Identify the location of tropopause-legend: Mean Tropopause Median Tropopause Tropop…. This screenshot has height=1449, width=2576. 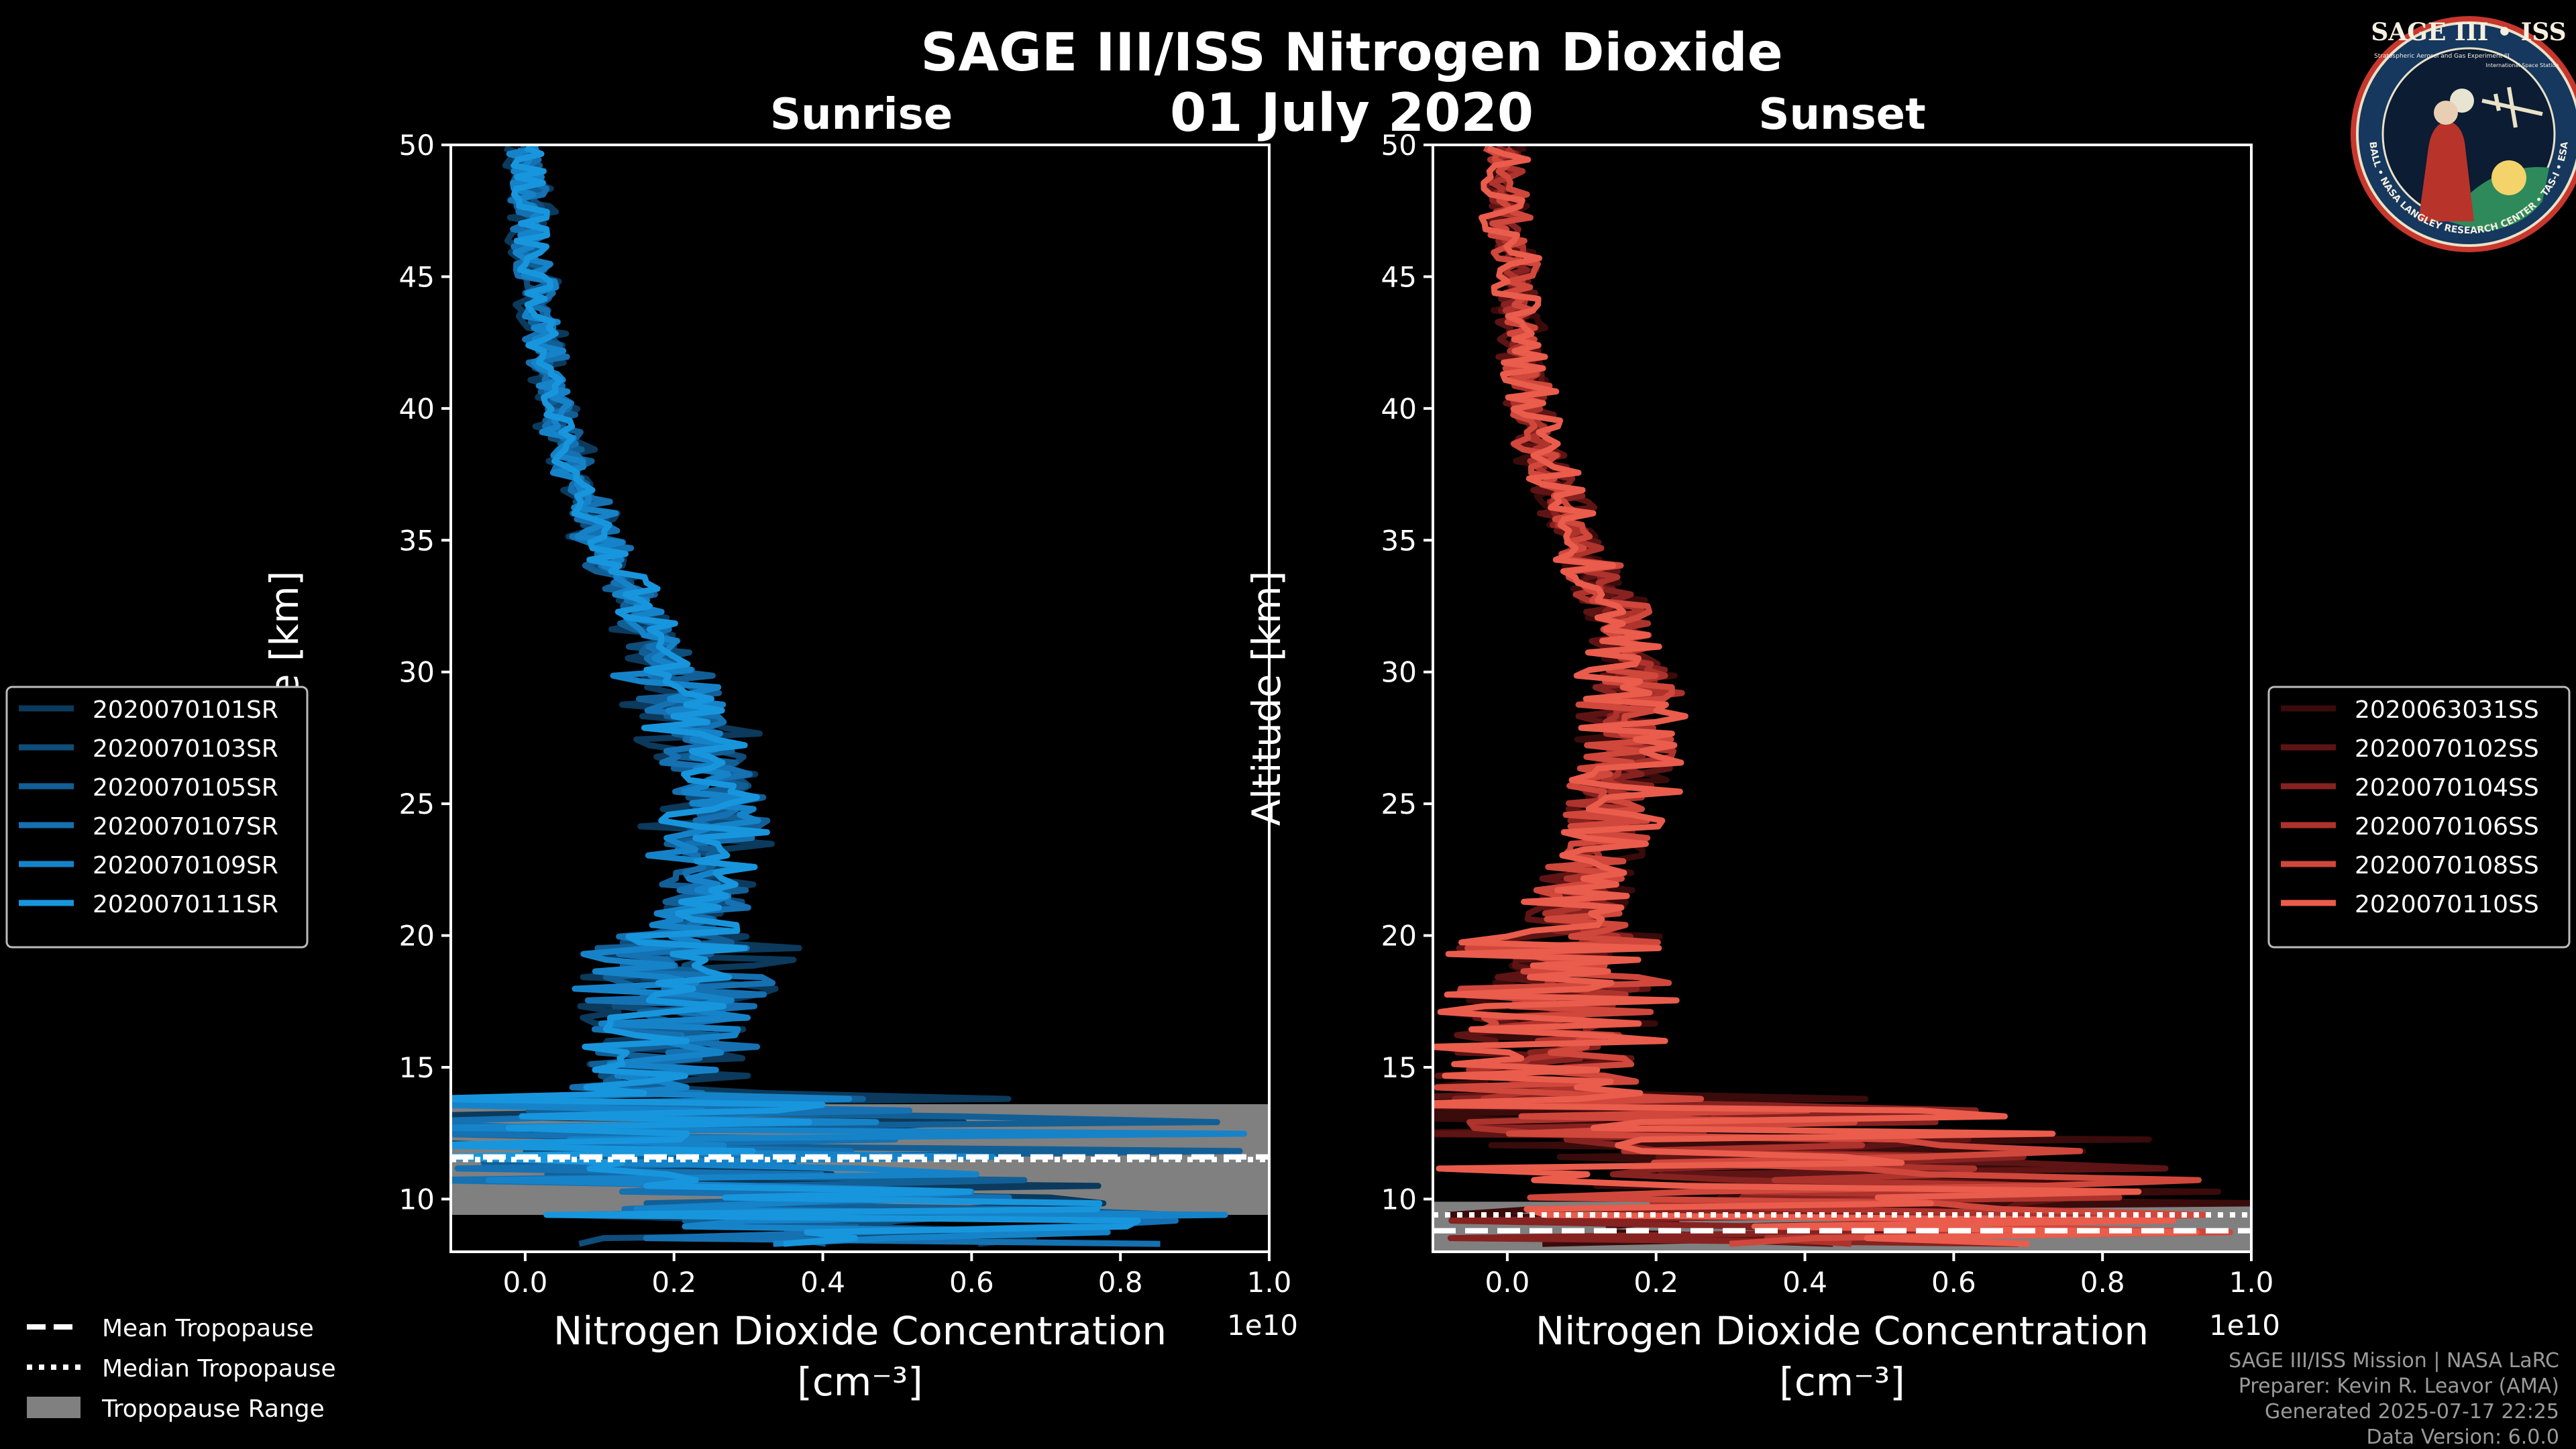
(181, 1369).